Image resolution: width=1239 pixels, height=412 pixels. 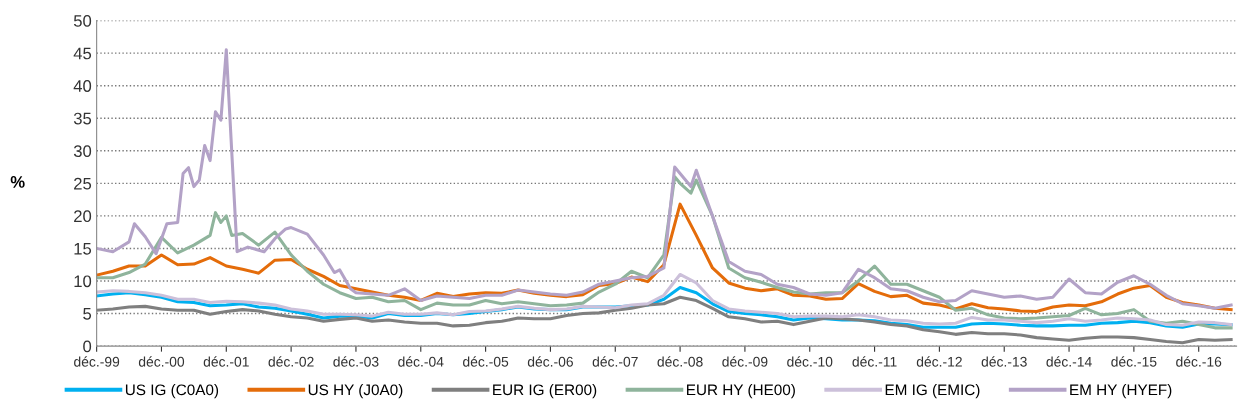 I want to click on x-tick-label: déc.-00, so click(x=161, y=361).